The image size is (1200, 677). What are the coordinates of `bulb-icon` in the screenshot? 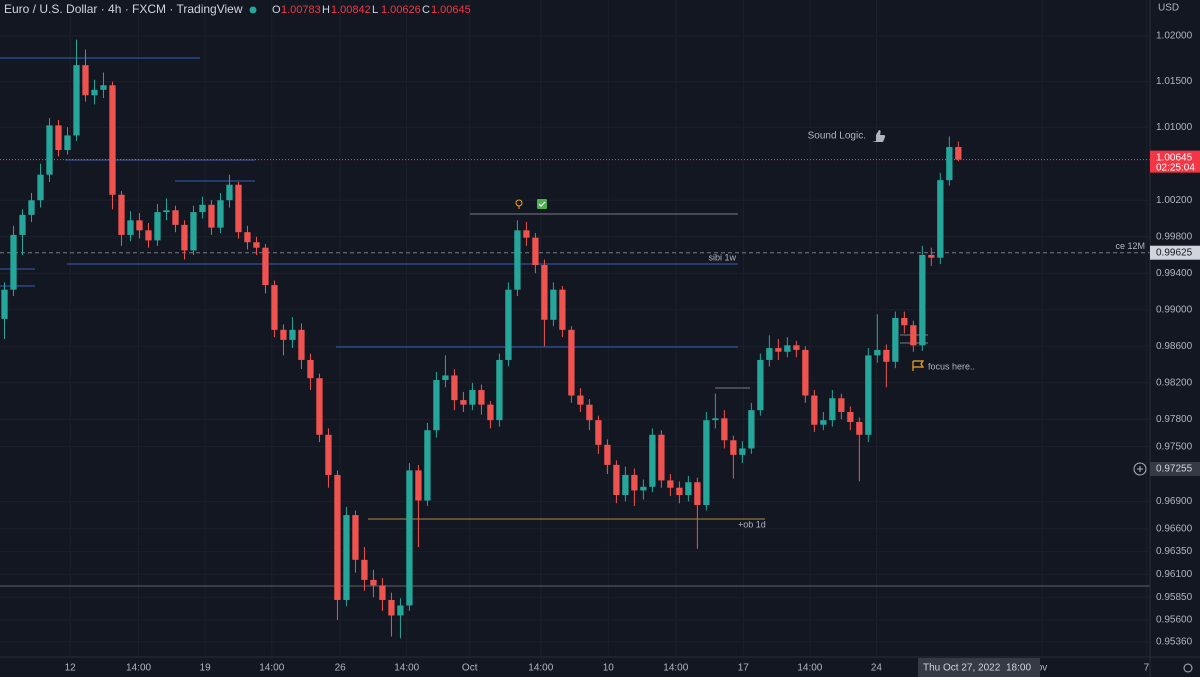 It's located at (519, 203).